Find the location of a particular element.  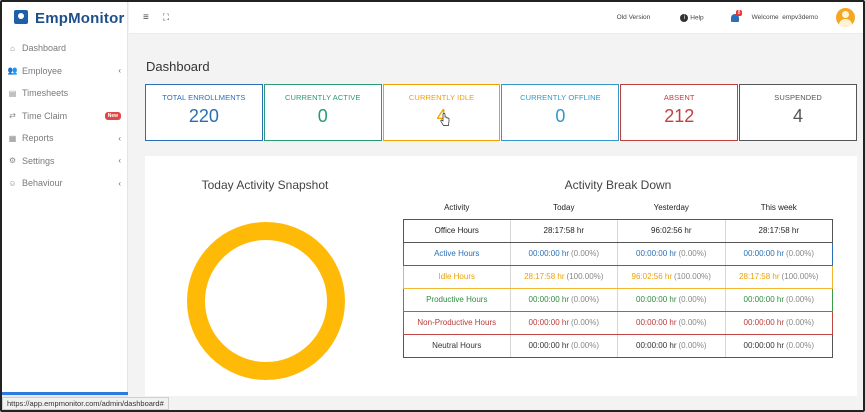

timesheet-icon: ▤ is located at coordinates (12, 93).